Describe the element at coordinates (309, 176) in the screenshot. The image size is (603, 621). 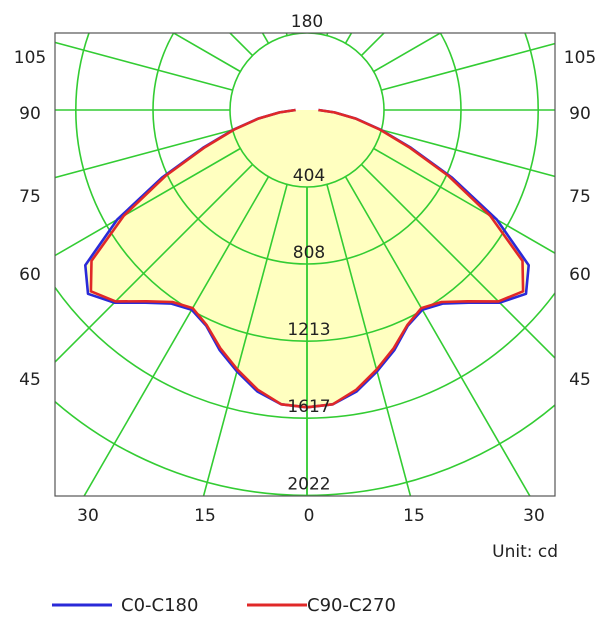
I see `radial-tick-404: 404` at that location.